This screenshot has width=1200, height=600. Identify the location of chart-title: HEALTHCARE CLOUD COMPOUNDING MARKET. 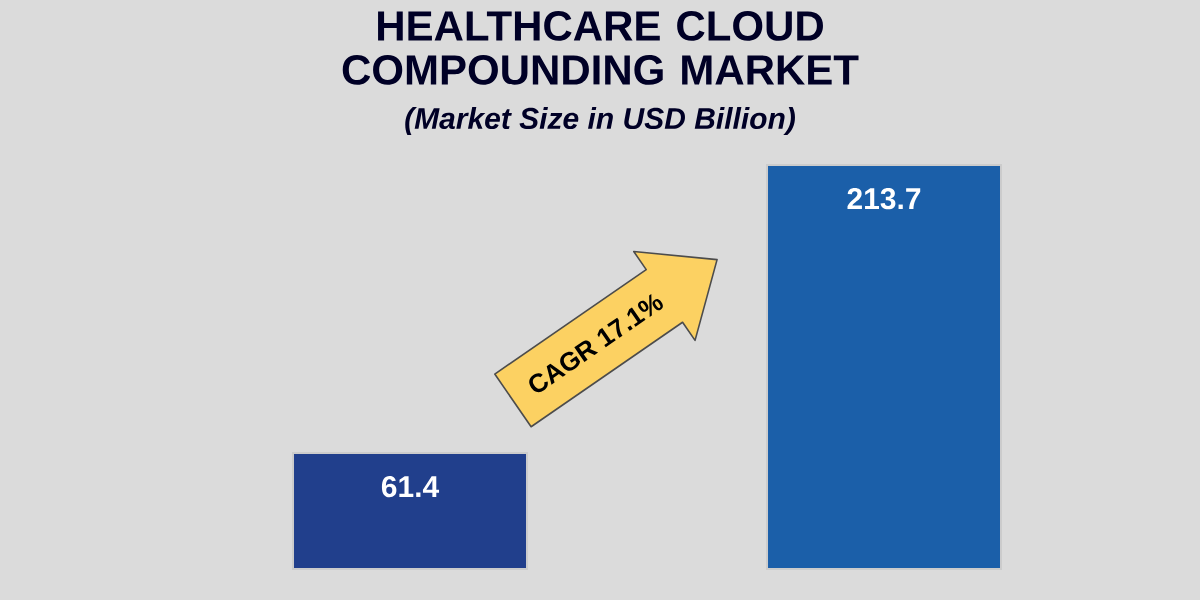
(600, 48).